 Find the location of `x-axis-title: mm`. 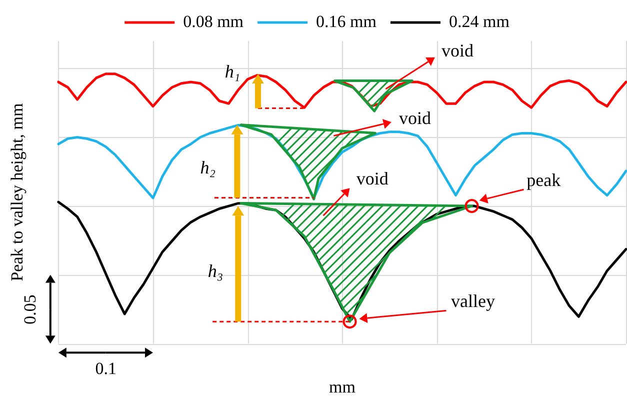

x-axis-title: mm is located at coordinates (342, 386).